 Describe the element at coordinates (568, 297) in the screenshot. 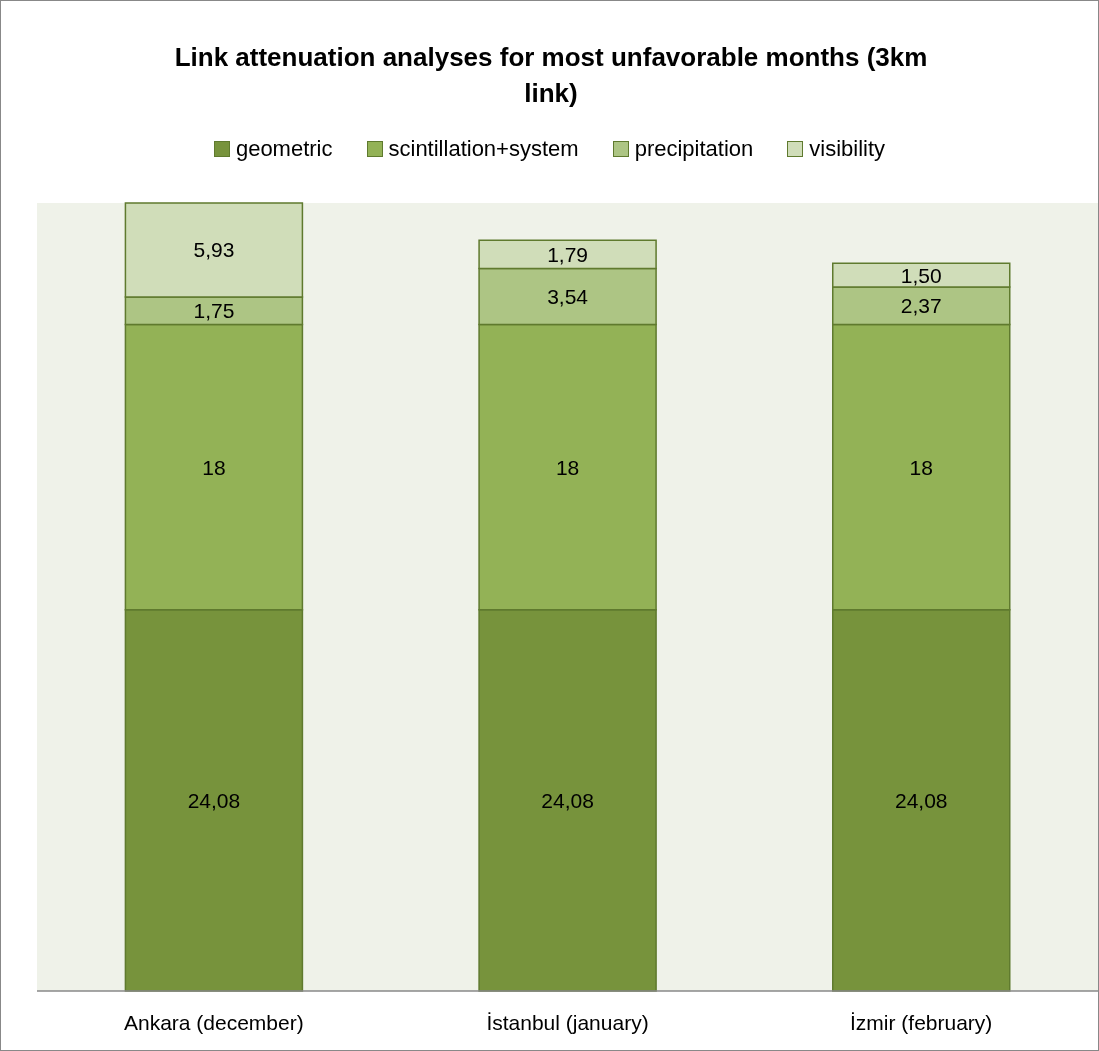

I see `data-label: 3,54` at that location.